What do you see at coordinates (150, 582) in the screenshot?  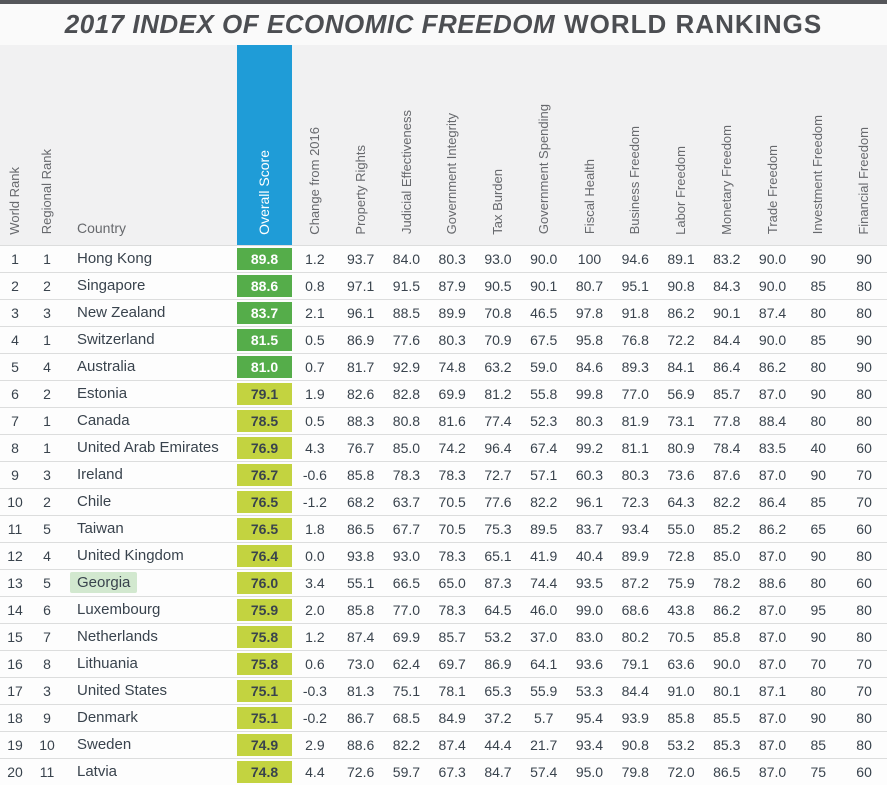 I see `country-cell: Georgia` at bounding box center [150, 582].